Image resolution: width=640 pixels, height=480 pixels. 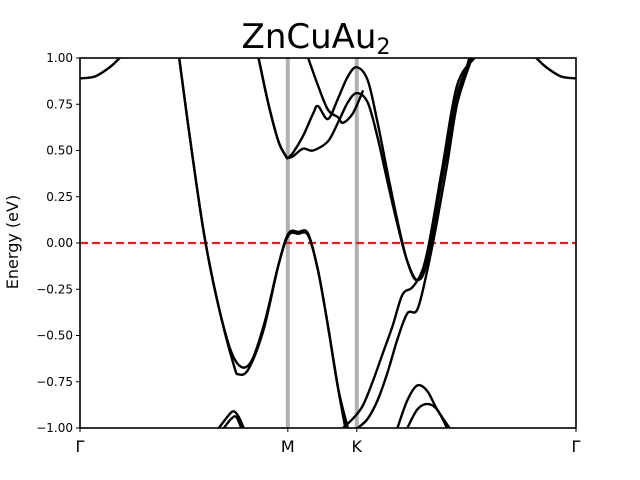 What do you see at coordinates (80, 446) in the screenshot?
I see `x-tick-label-0: Γ` at bounding box center [80, 446].